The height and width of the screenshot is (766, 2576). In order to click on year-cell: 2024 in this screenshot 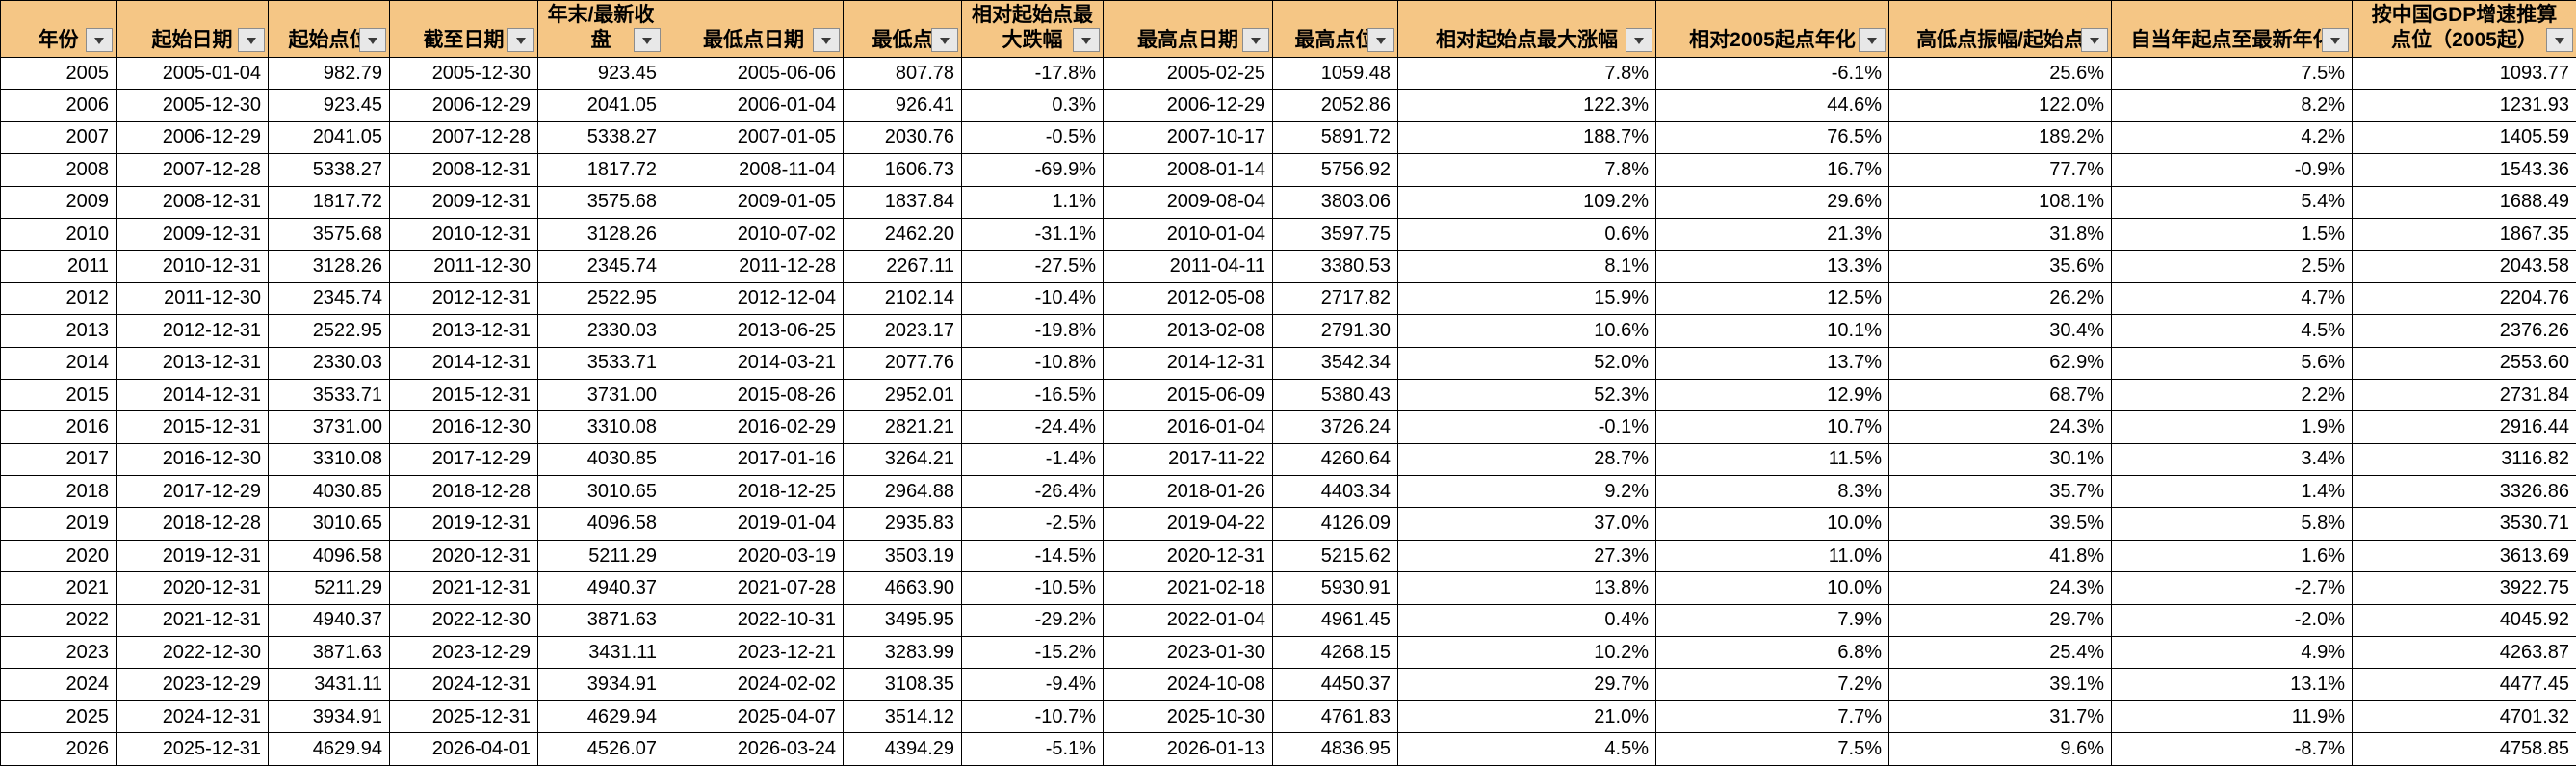, I will do `click(59, 684)`.